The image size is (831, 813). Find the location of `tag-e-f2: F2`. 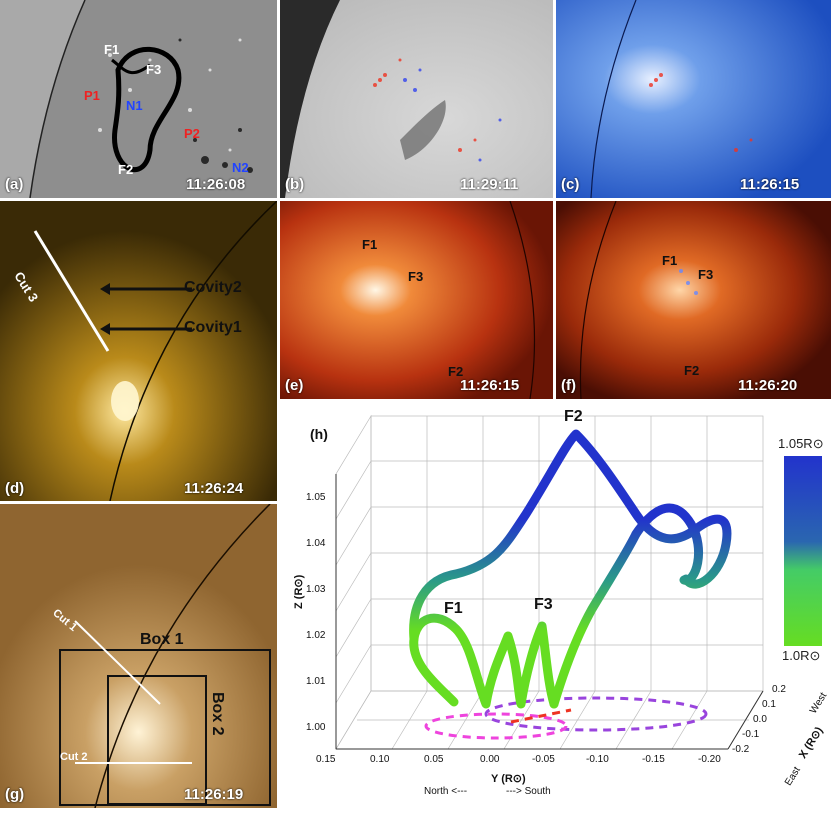

tag-e-f2: F2 is located at coordinates (456, 371).